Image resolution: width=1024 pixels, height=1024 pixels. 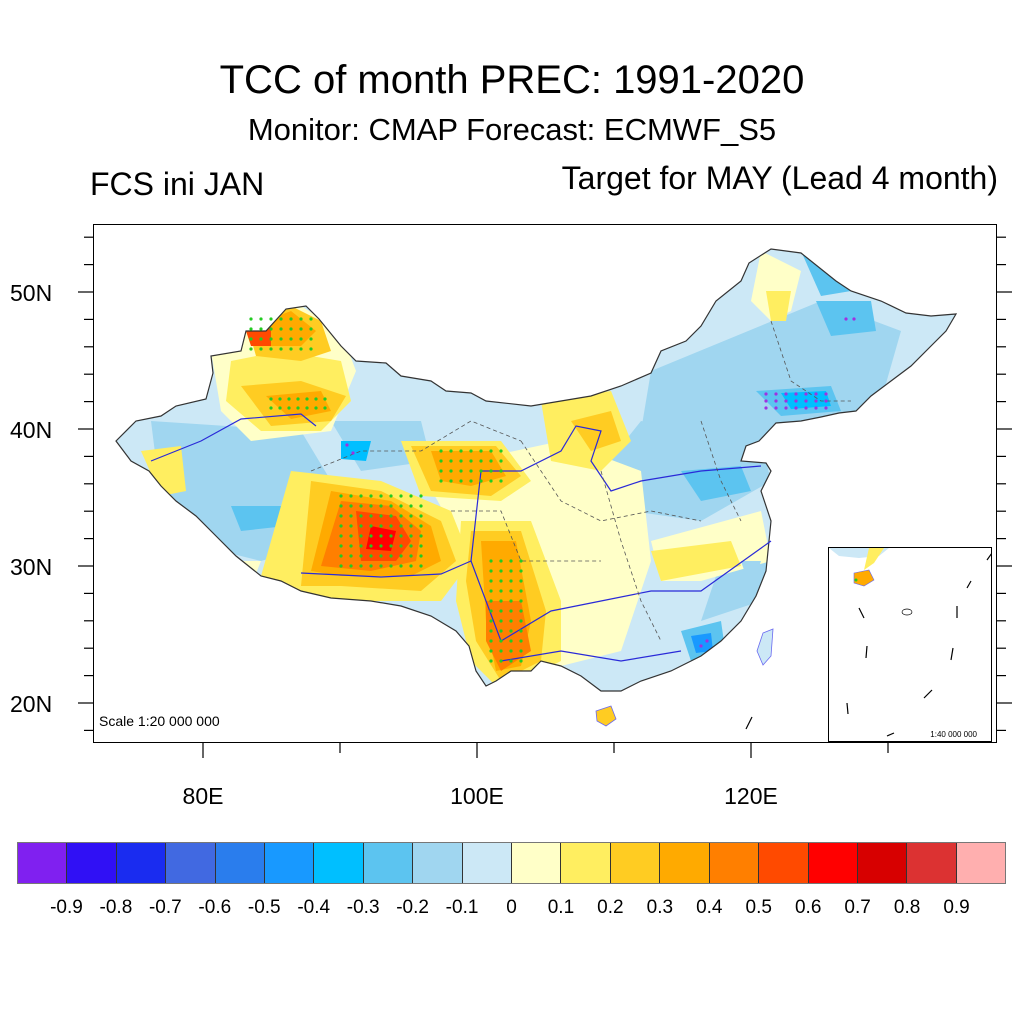 What do you see at coordinates (910, 644) in the screenshot?
I see `inset-south-china-sea: 1:40 000 000` at bounding box center [910, 644].